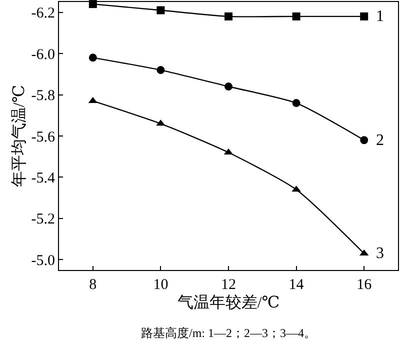 This screenshot has height=342, width=400. I want to click on y-tick-label: -5.8, so click(43, 96).